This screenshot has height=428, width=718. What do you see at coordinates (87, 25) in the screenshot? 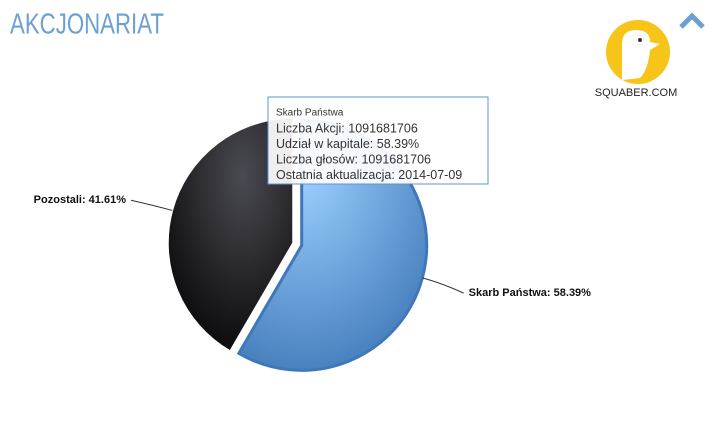
I see `chart-title: AKCJONARIAT` at bounding box center [87, 25].